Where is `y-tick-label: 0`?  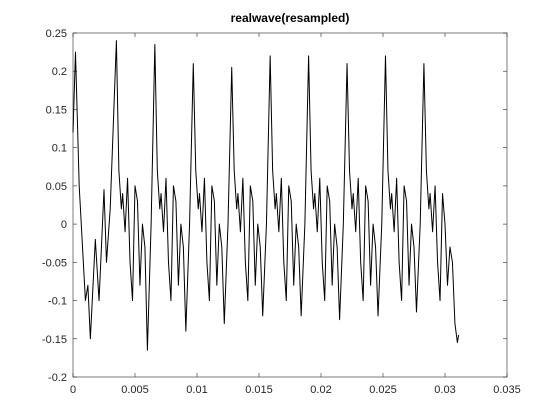 y-tick-label: 0 is located at coordinates (64, 225).